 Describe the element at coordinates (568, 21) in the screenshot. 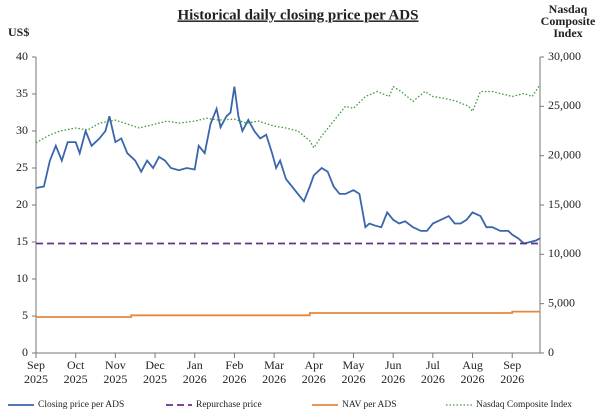

I see `y2-axis-label: Nasdaq Composite Index` at that location.